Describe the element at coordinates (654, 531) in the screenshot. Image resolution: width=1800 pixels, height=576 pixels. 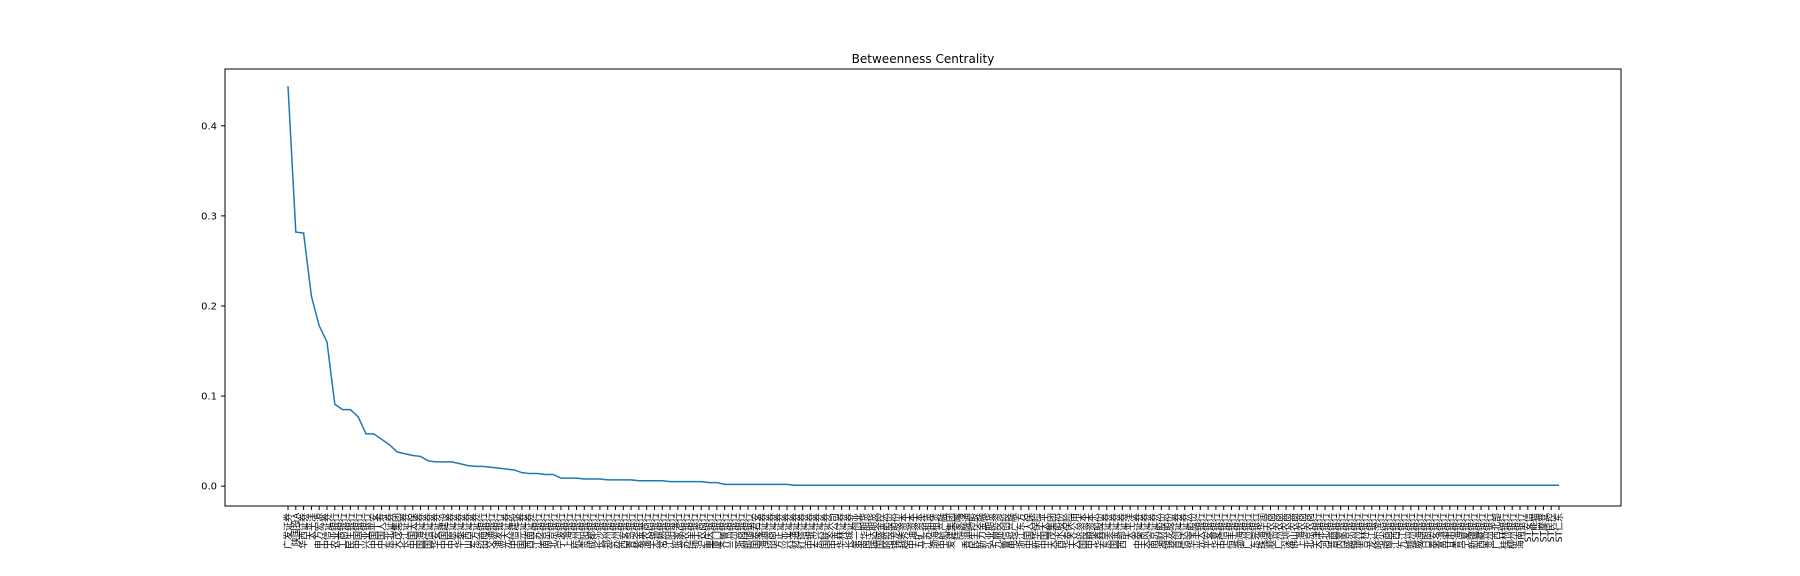
I see `x-tick-label: 无锡银行` at that location.